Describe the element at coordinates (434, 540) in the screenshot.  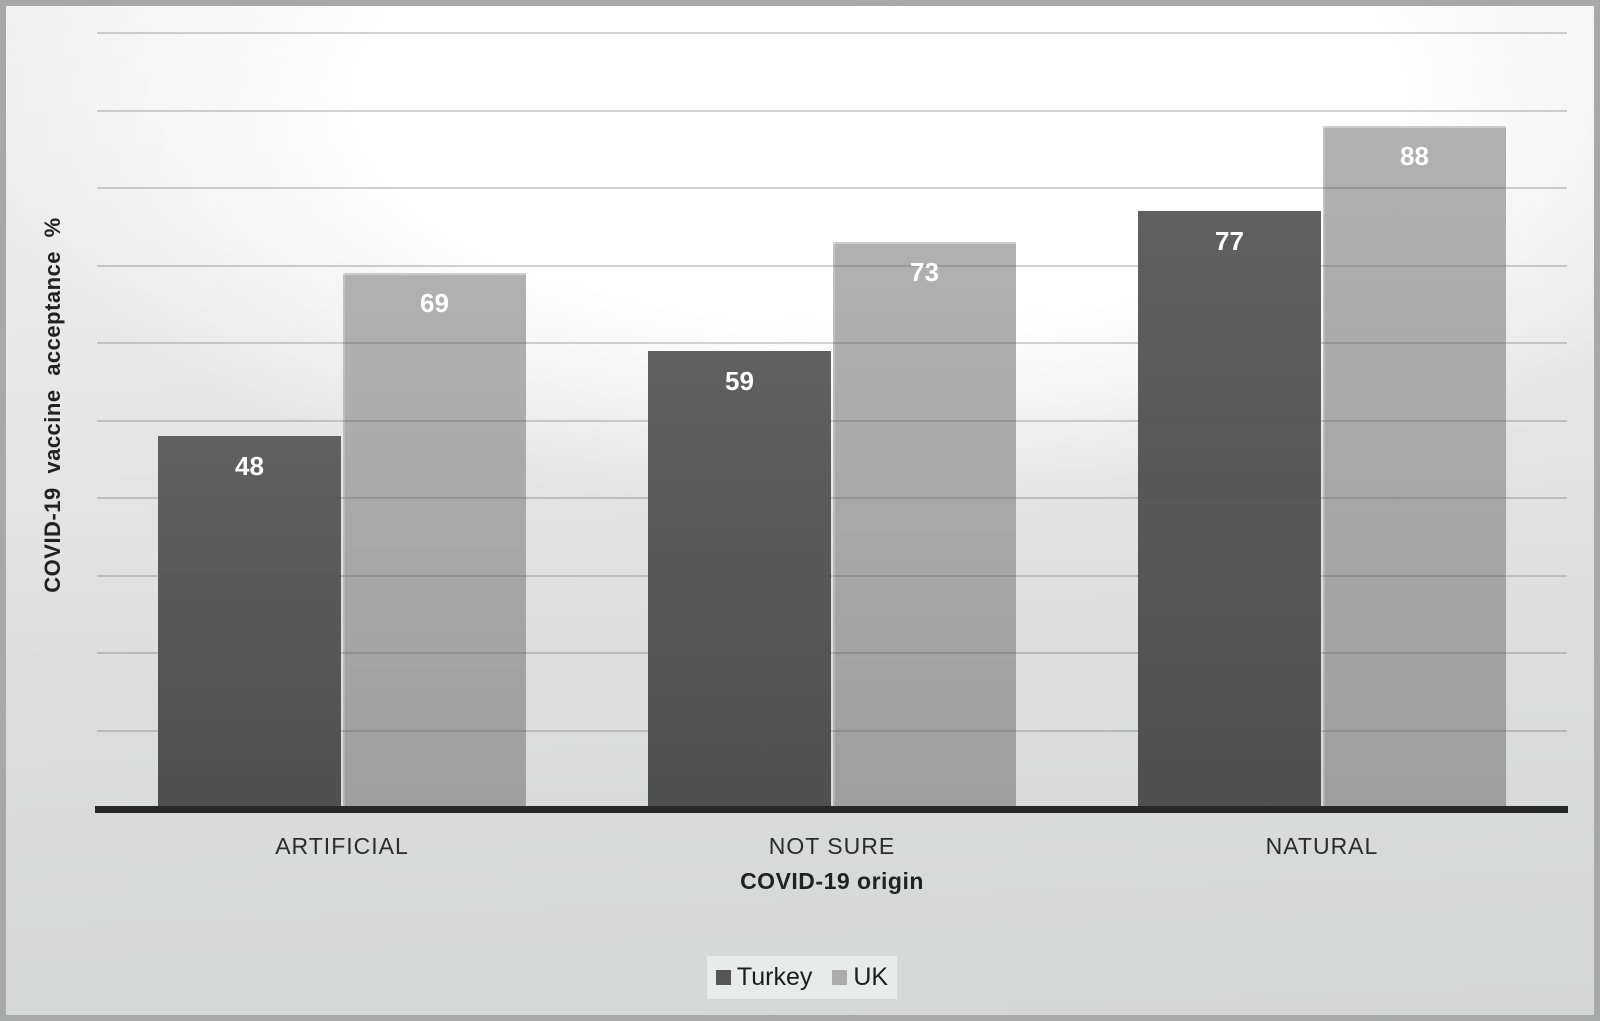
I see `bar-uk-artificial` at that location.